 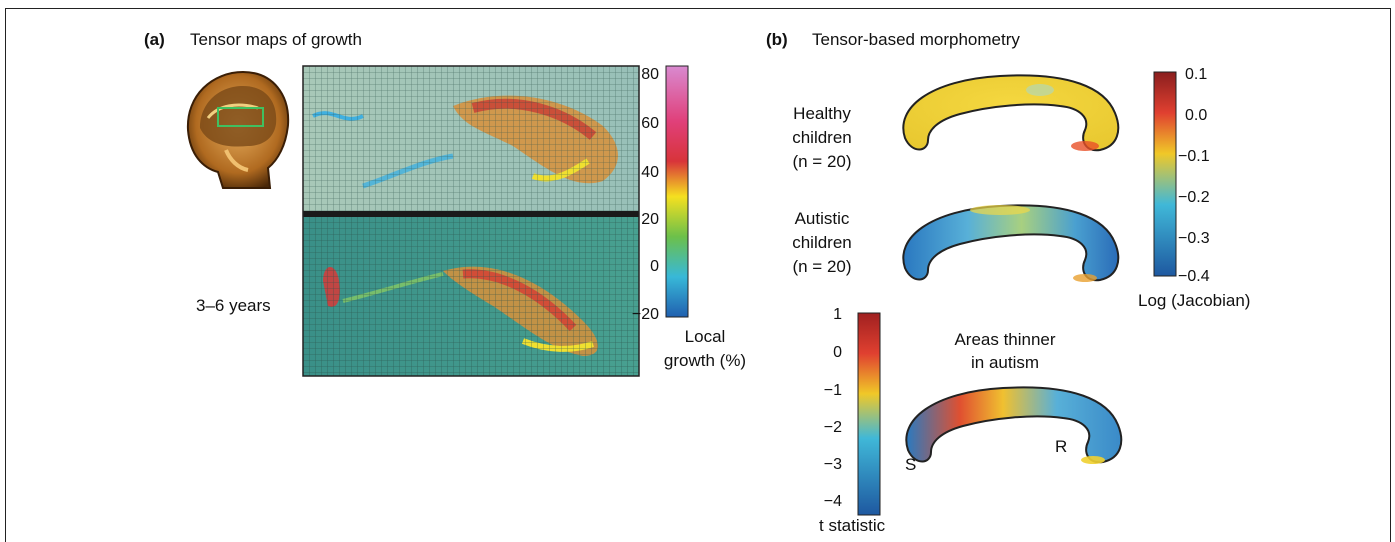 I want to click on jacobian-colorbar, so click(x=1165, y=174).